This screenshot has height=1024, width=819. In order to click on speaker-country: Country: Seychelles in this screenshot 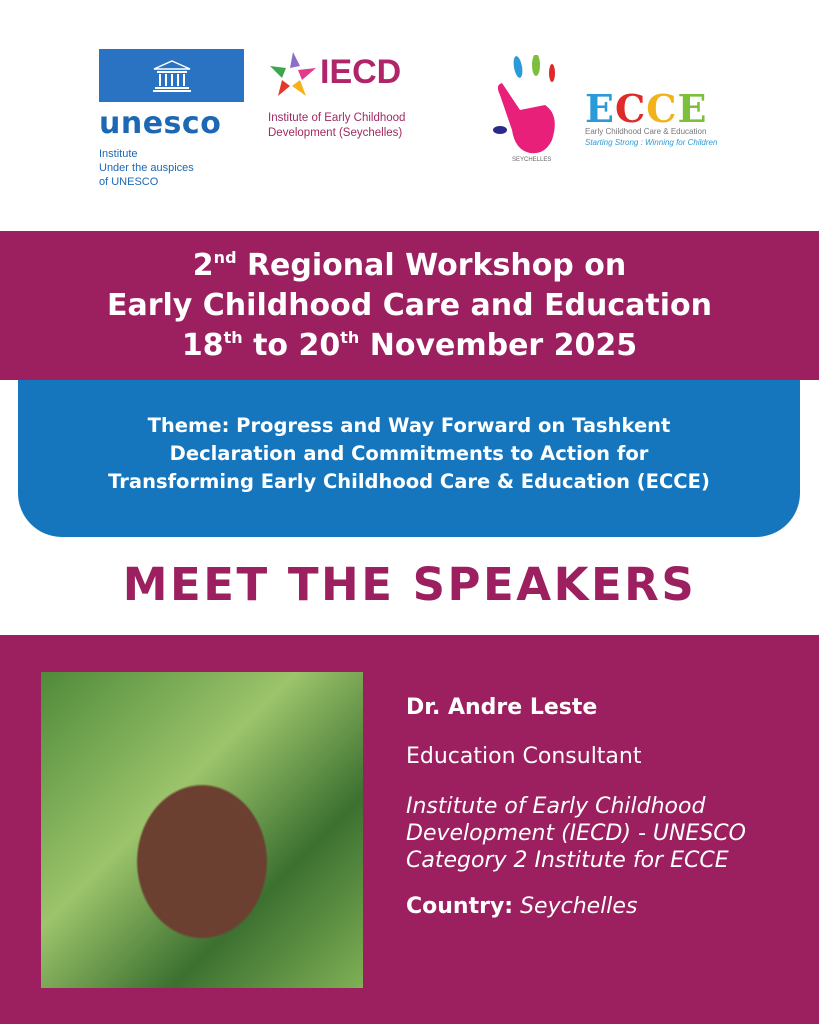, I will do `click(606, 906)`.